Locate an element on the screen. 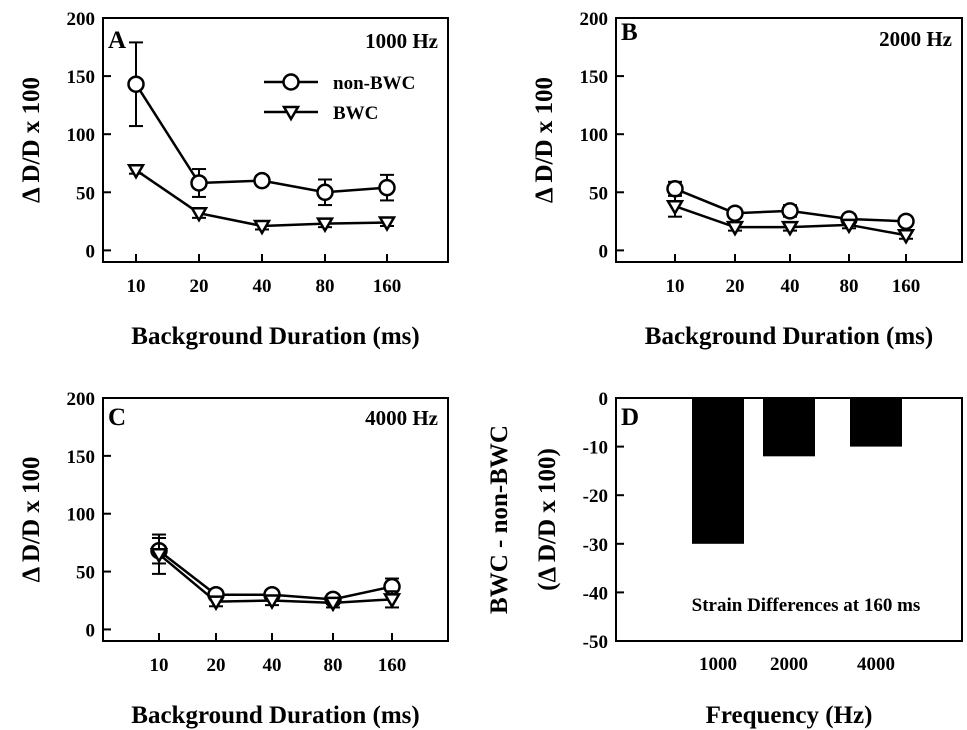 The image size is (967, 730). frequency-label: 1000 Hz is located at coordinates (401, 41).